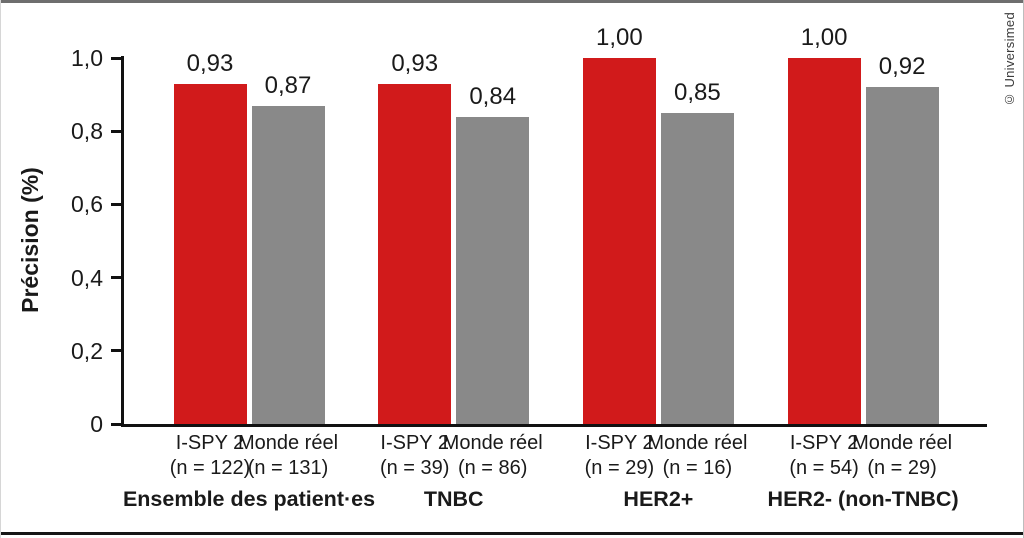  Describe the element at coordinates (619, 456) in the screenshot. I see `bar-axis-label: I-SPY 2 (n = 29)` at that location.